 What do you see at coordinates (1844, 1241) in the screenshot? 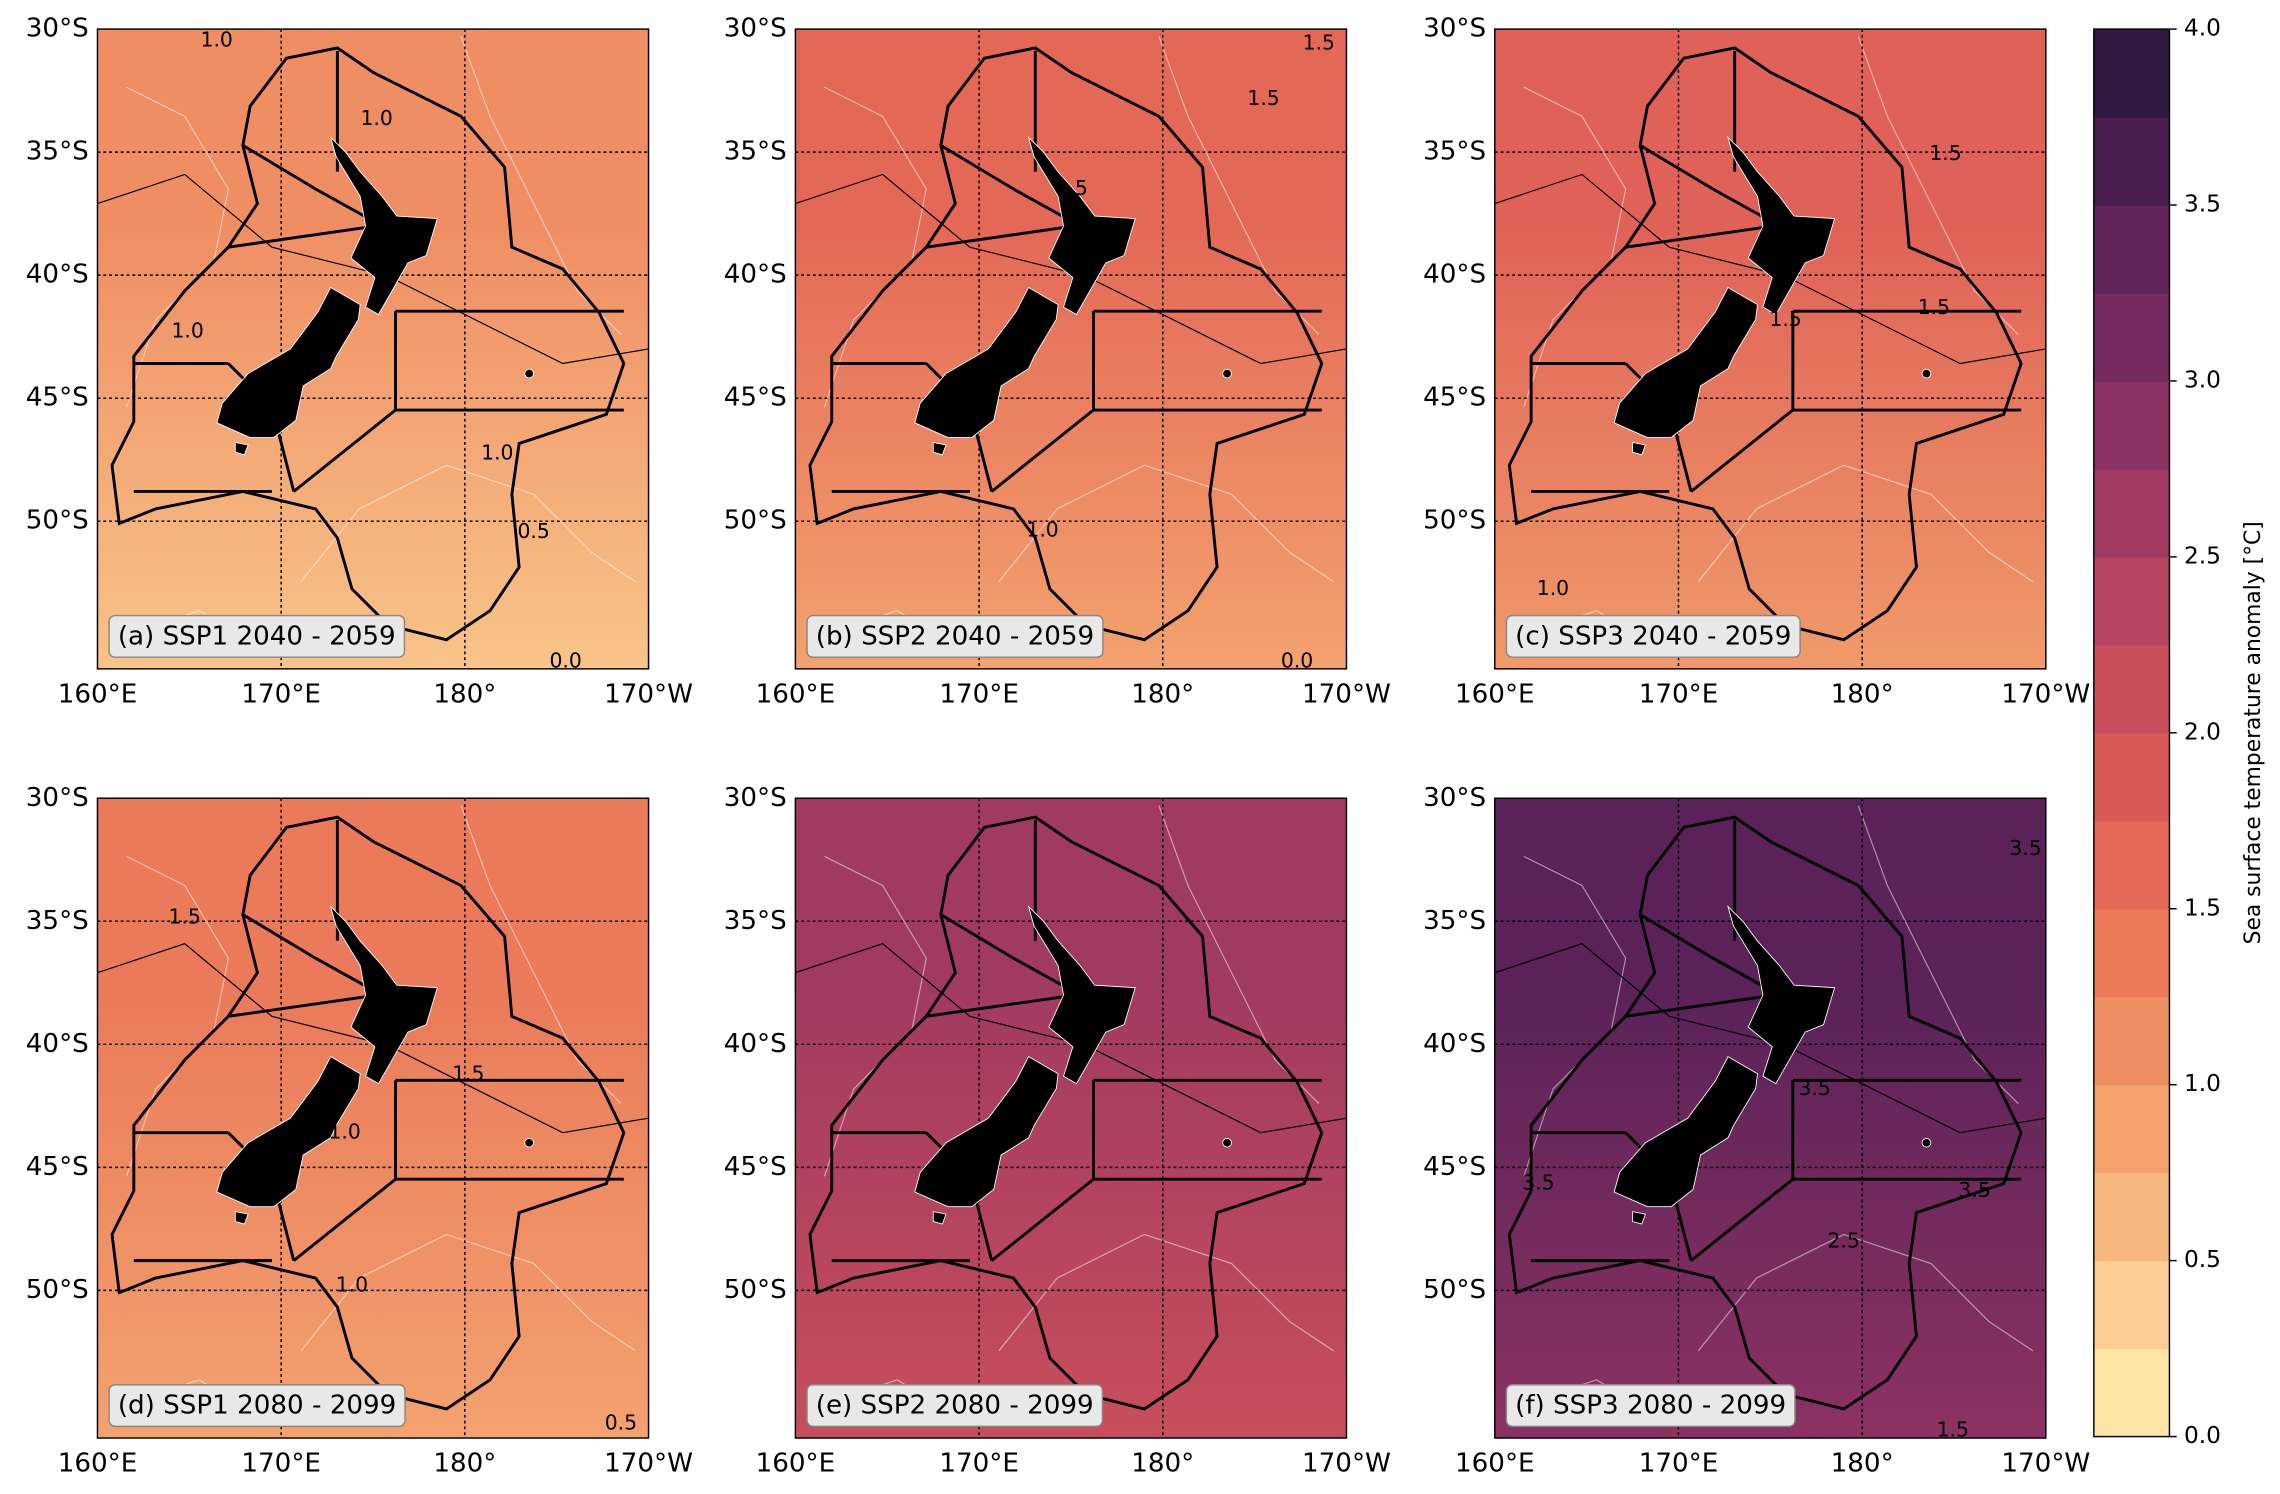
I see `contour-label: 2.5` at bounding box center [1844, 1241].